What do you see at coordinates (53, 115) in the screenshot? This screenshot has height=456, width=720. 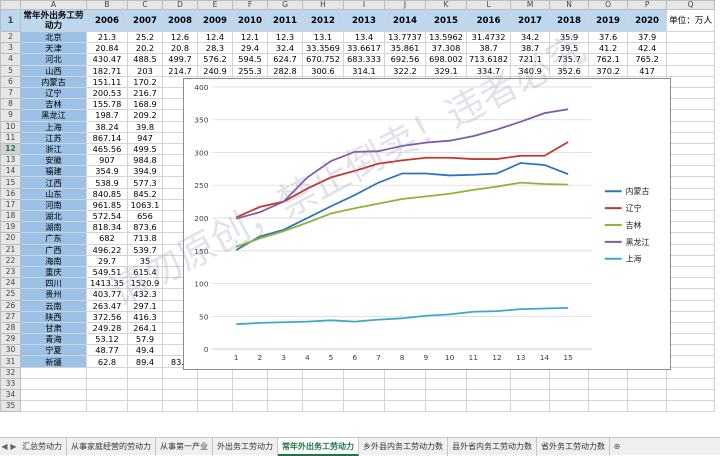 I see `province-cell: 黑龙江` at bounding box center [53, 115].